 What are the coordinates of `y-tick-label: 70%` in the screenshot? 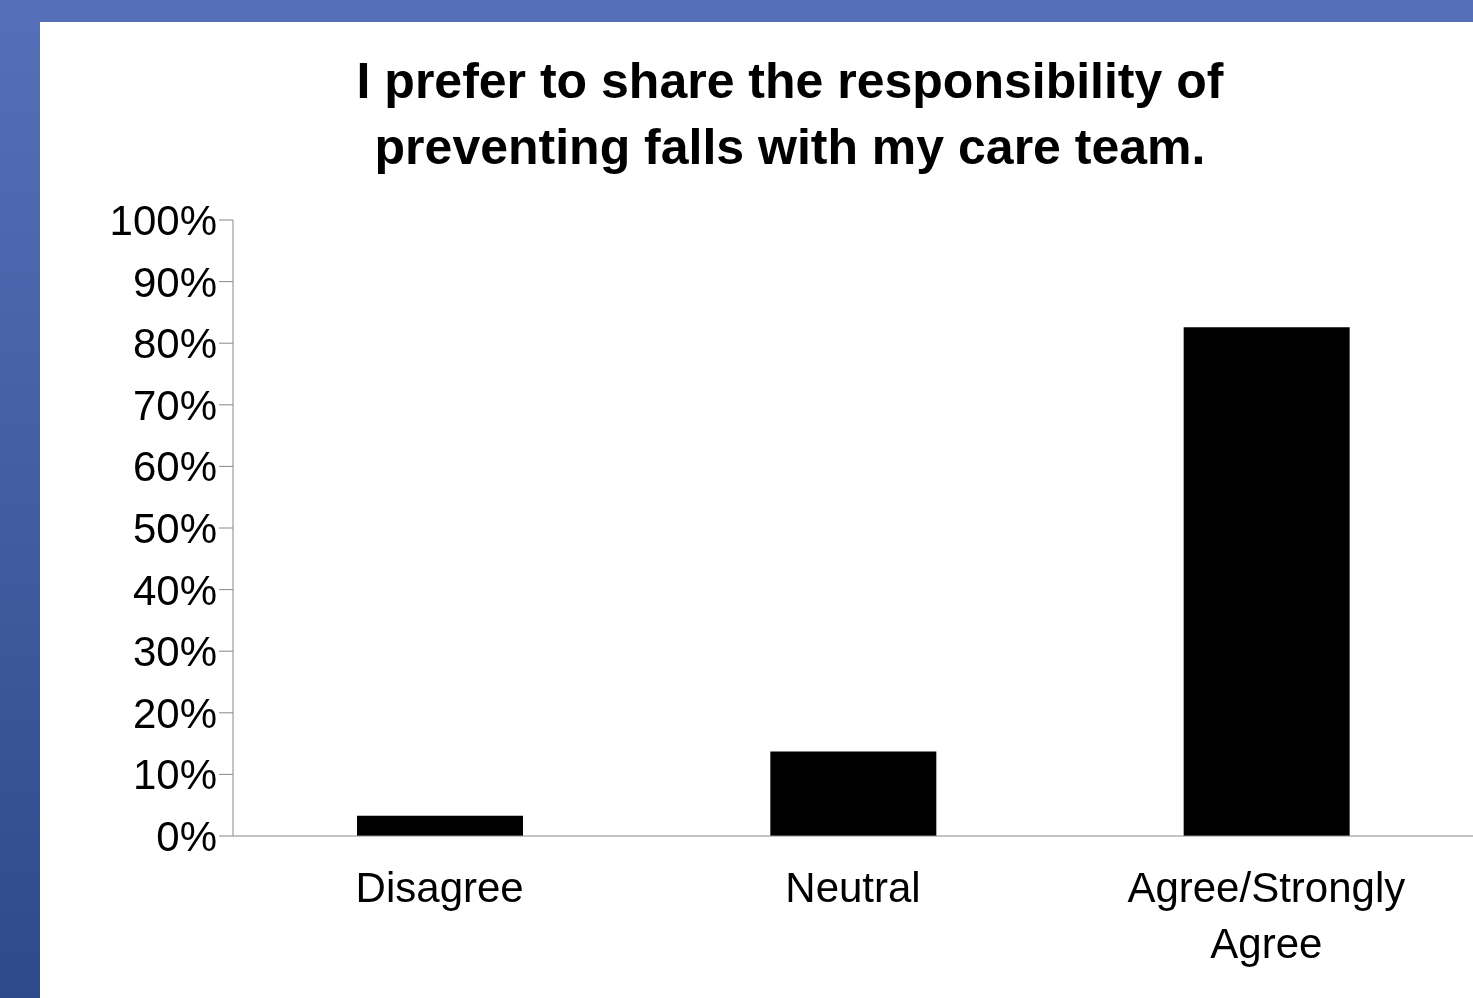 It's located at (174, 405).